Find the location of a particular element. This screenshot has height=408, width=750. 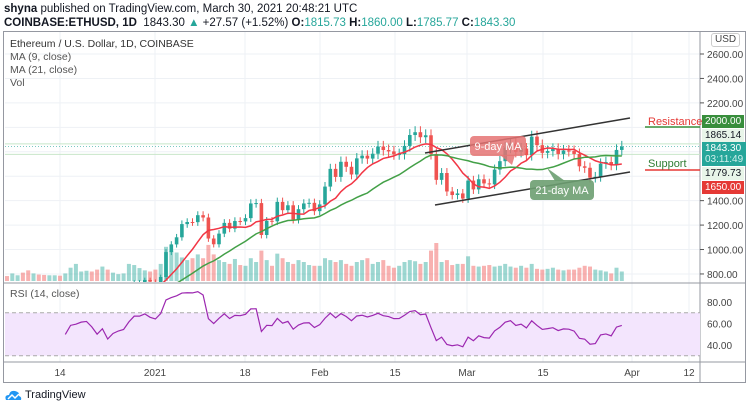

symbol: COINBASE:ETHUSD, 1D is located at coordinates (70, 23).